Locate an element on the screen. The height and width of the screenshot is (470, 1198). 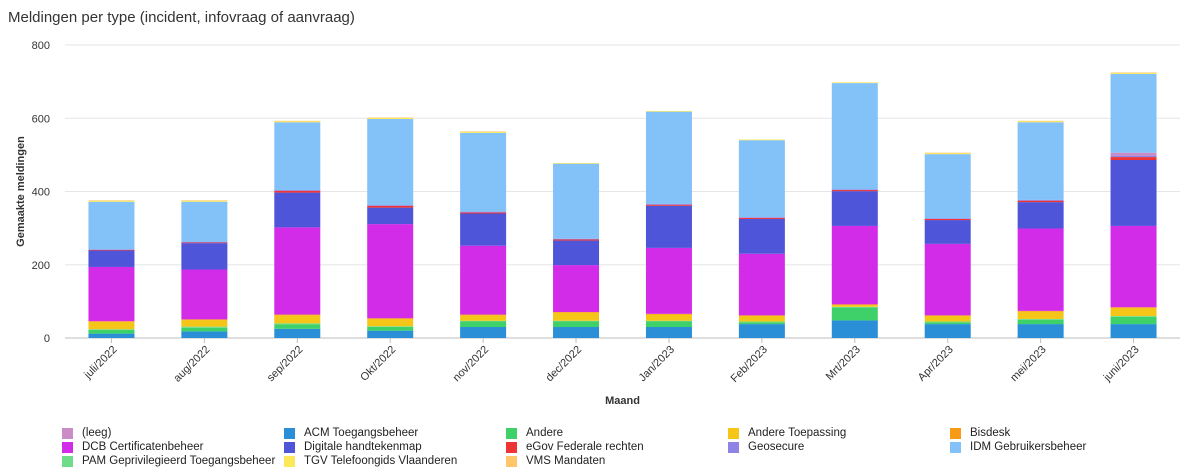
legend-item: Andere is located at coordinates (617, 433).